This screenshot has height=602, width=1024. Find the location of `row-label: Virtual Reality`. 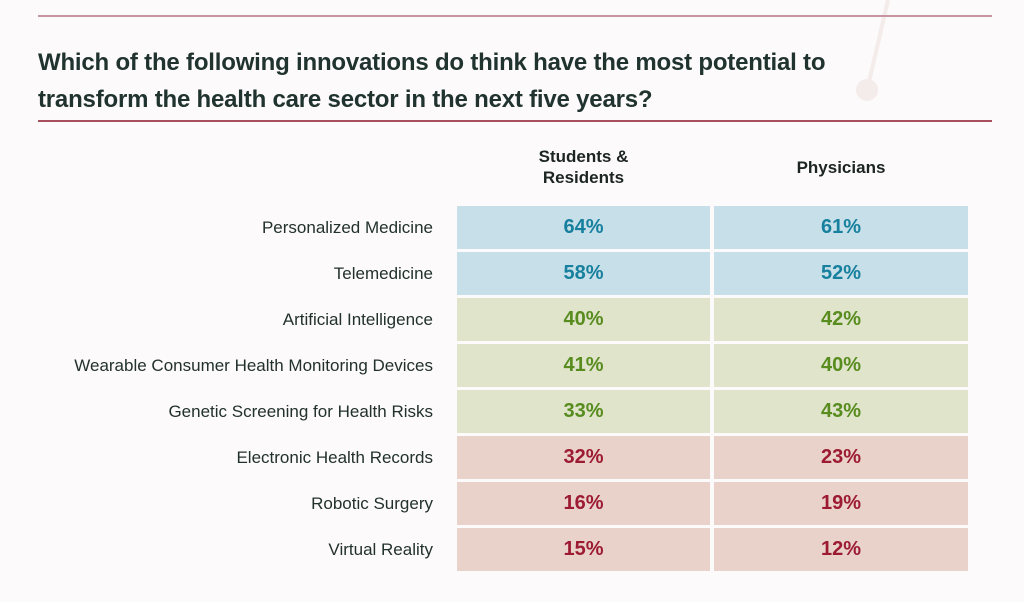

row-label: Virtual Reality is located at coordinates (380, 549).